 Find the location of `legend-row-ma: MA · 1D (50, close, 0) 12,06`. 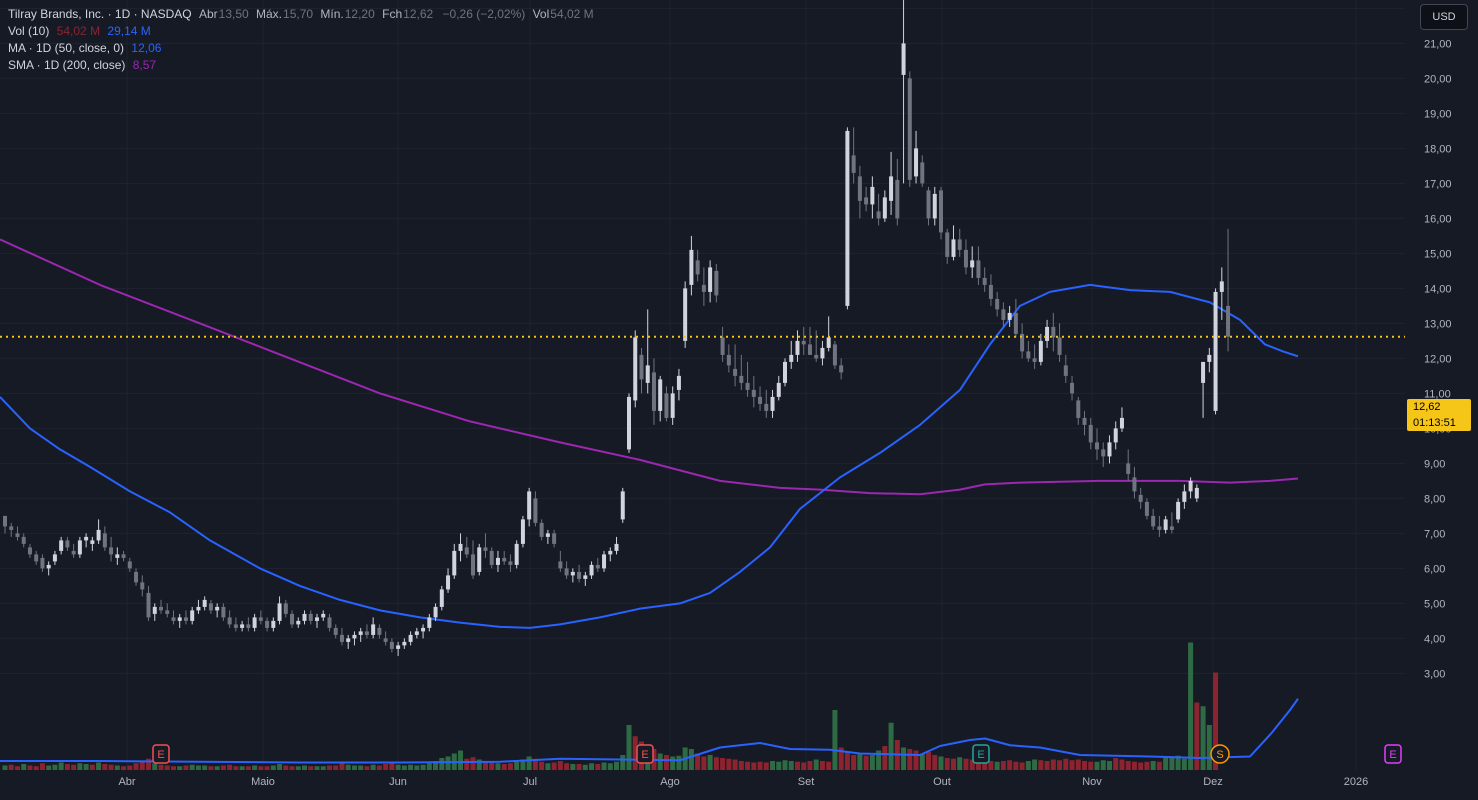

legend-row-ma: MA · 1D (50, close, 0) 12,06 is located at coordinates (301, 48).